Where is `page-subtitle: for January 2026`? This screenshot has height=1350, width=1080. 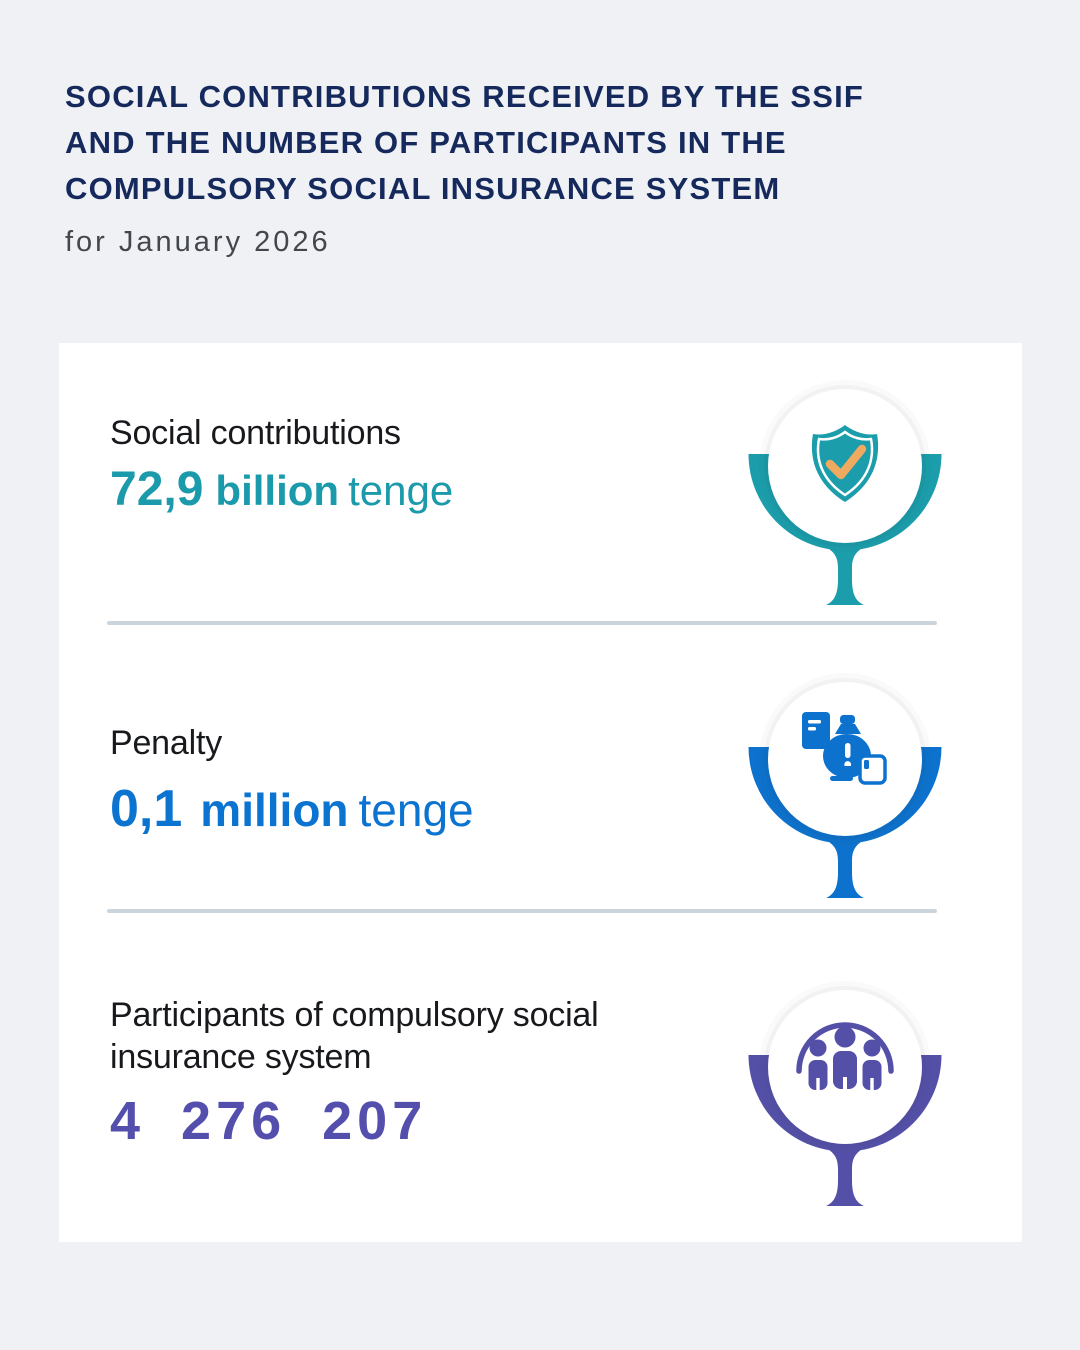
page-subtitle: for January 2026 is located at coordinates (198, 242).